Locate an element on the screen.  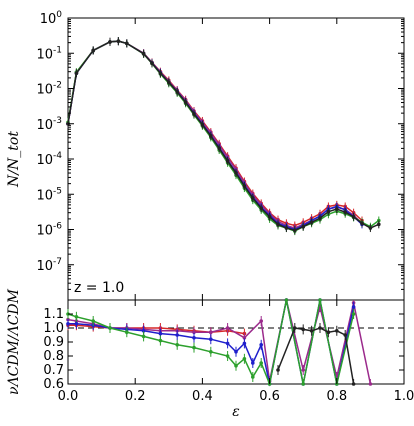
top-y-tick-label: 10⁻² is located at coordinates (49, 89).